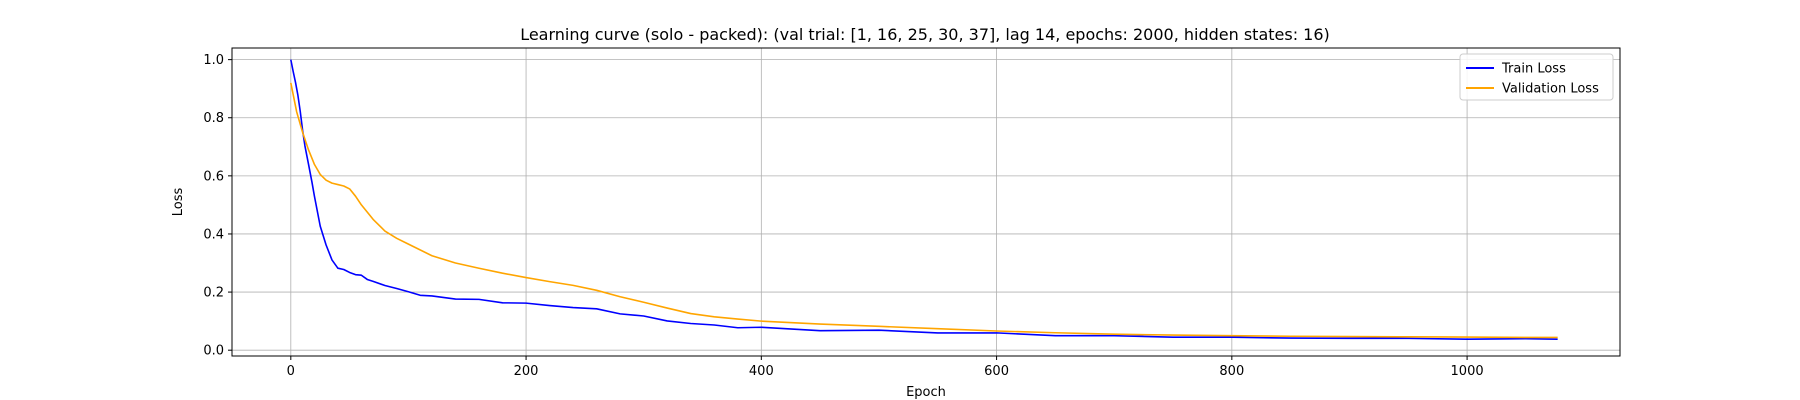  I want to click on x-tick-label: 600, so click(996, 371).